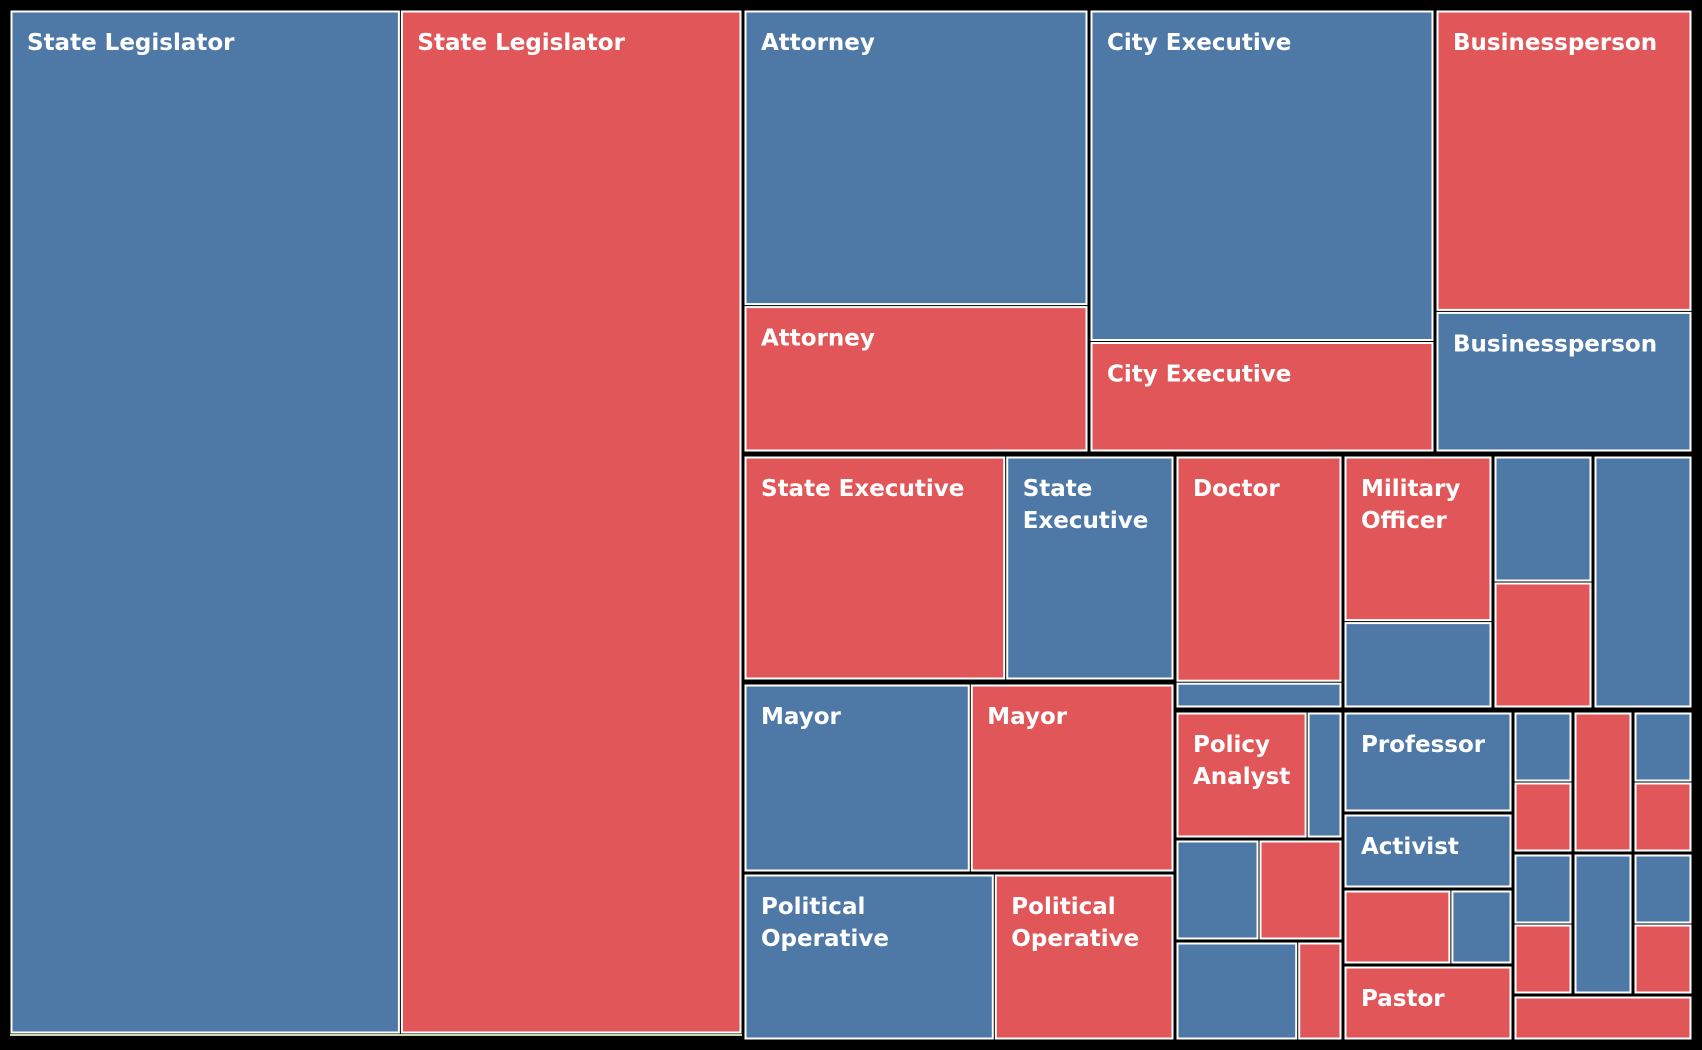  What do you see at coordinates (1259, 569) in the screenshot?
I see `treemap-tile-doctor-red` at bounding box center [1259, 569].